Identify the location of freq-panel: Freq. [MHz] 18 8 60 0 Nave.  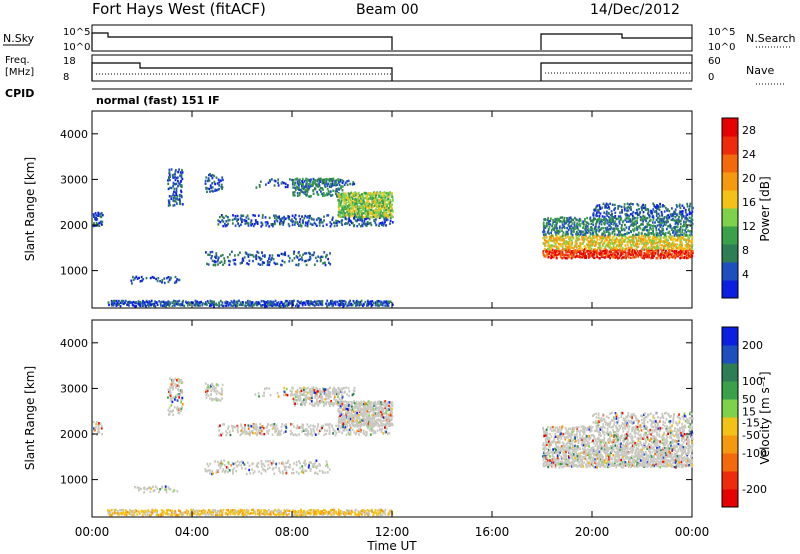
(395, 69).